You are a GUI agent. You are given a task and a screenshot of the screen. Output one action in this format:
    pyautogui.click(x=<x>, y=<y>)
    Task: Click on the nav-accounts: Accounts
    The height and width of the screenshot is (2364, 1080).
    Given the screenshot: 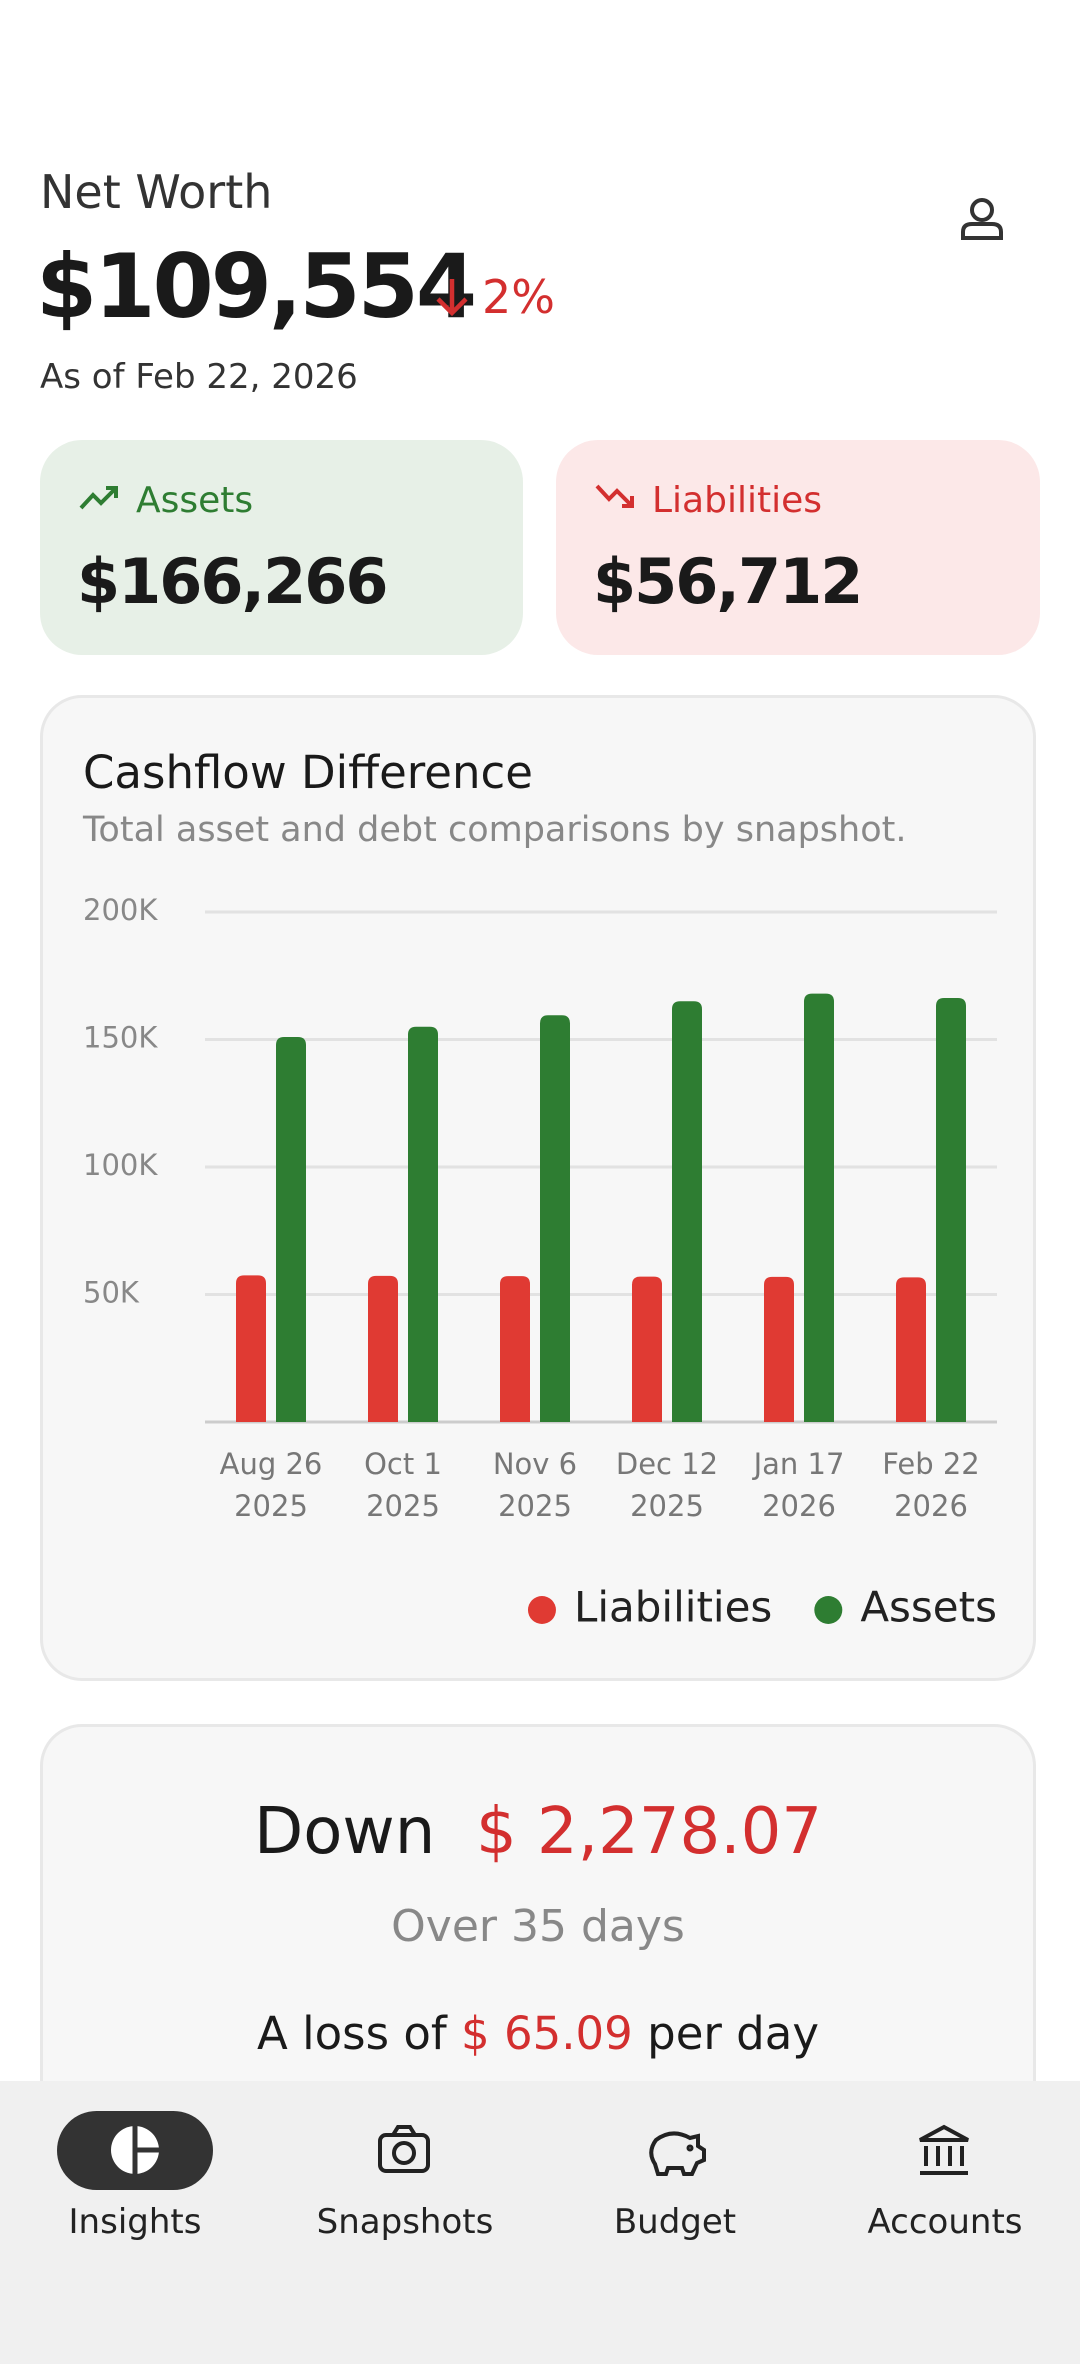 What is the action you would take?
    pyautogui.click(x=945, y=2222)
    